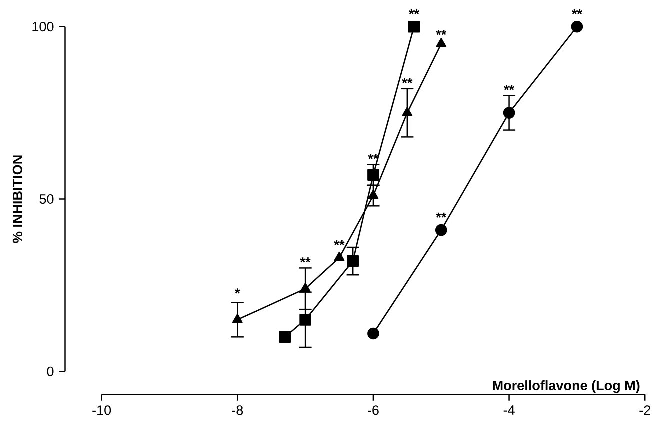 The height and width of the screenshot is (426, 664). I want to click on x-tick-label: -2, so click(645, 411).